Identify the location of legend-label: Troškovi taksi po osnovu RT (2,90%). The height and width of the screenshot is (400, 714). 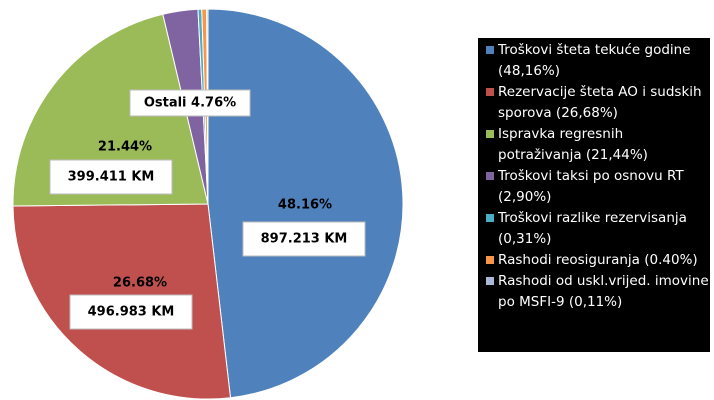
(591, 186).